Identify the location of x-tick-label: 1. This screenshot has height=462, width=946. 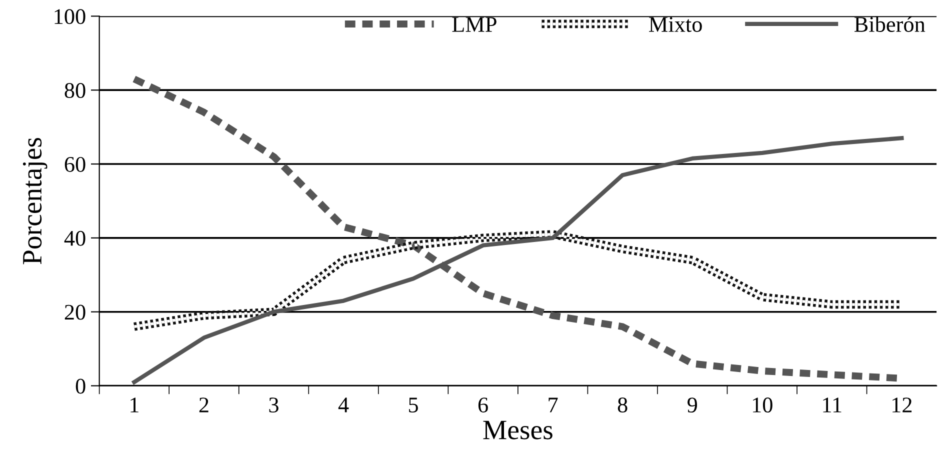
(134, 405).